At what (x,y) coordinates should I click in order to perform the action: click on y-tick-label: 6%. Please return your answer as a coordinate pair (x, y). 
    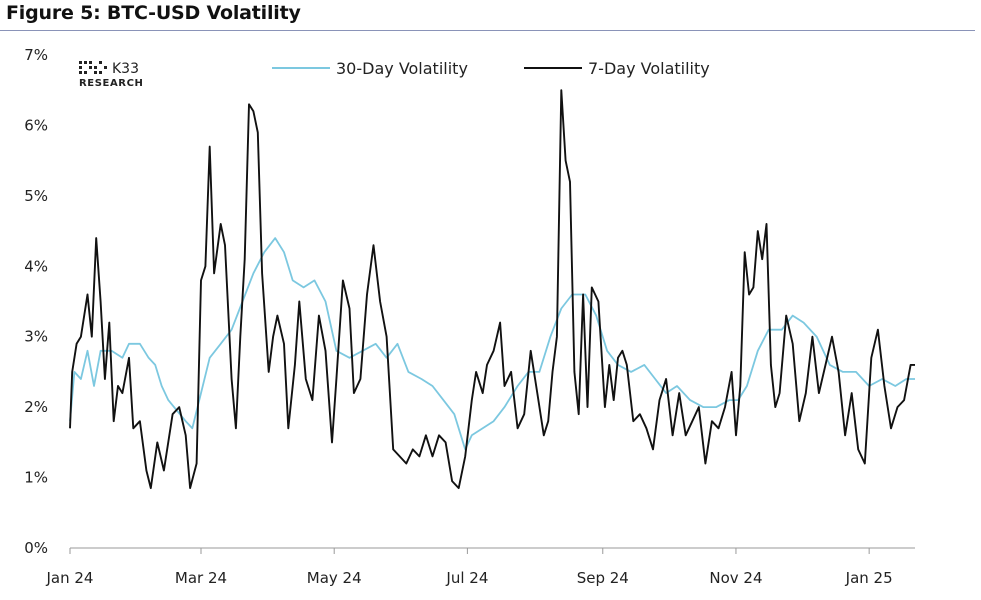
    Looking at the image, I should click on (36, 125).